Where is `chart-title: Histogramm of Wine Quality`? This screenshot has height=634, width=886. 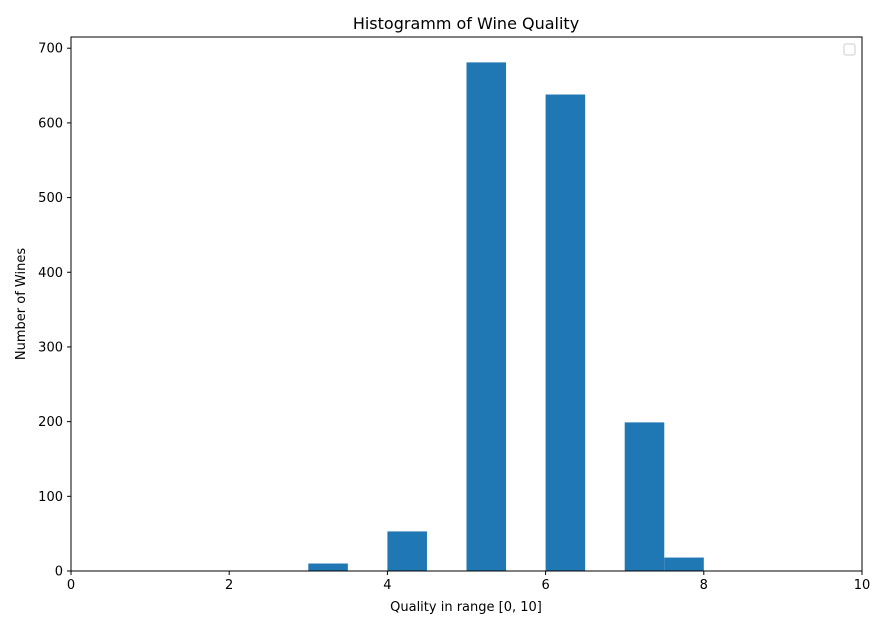 chart-title: Histogramm of Wine Quality is located at coordinates (466, 23).